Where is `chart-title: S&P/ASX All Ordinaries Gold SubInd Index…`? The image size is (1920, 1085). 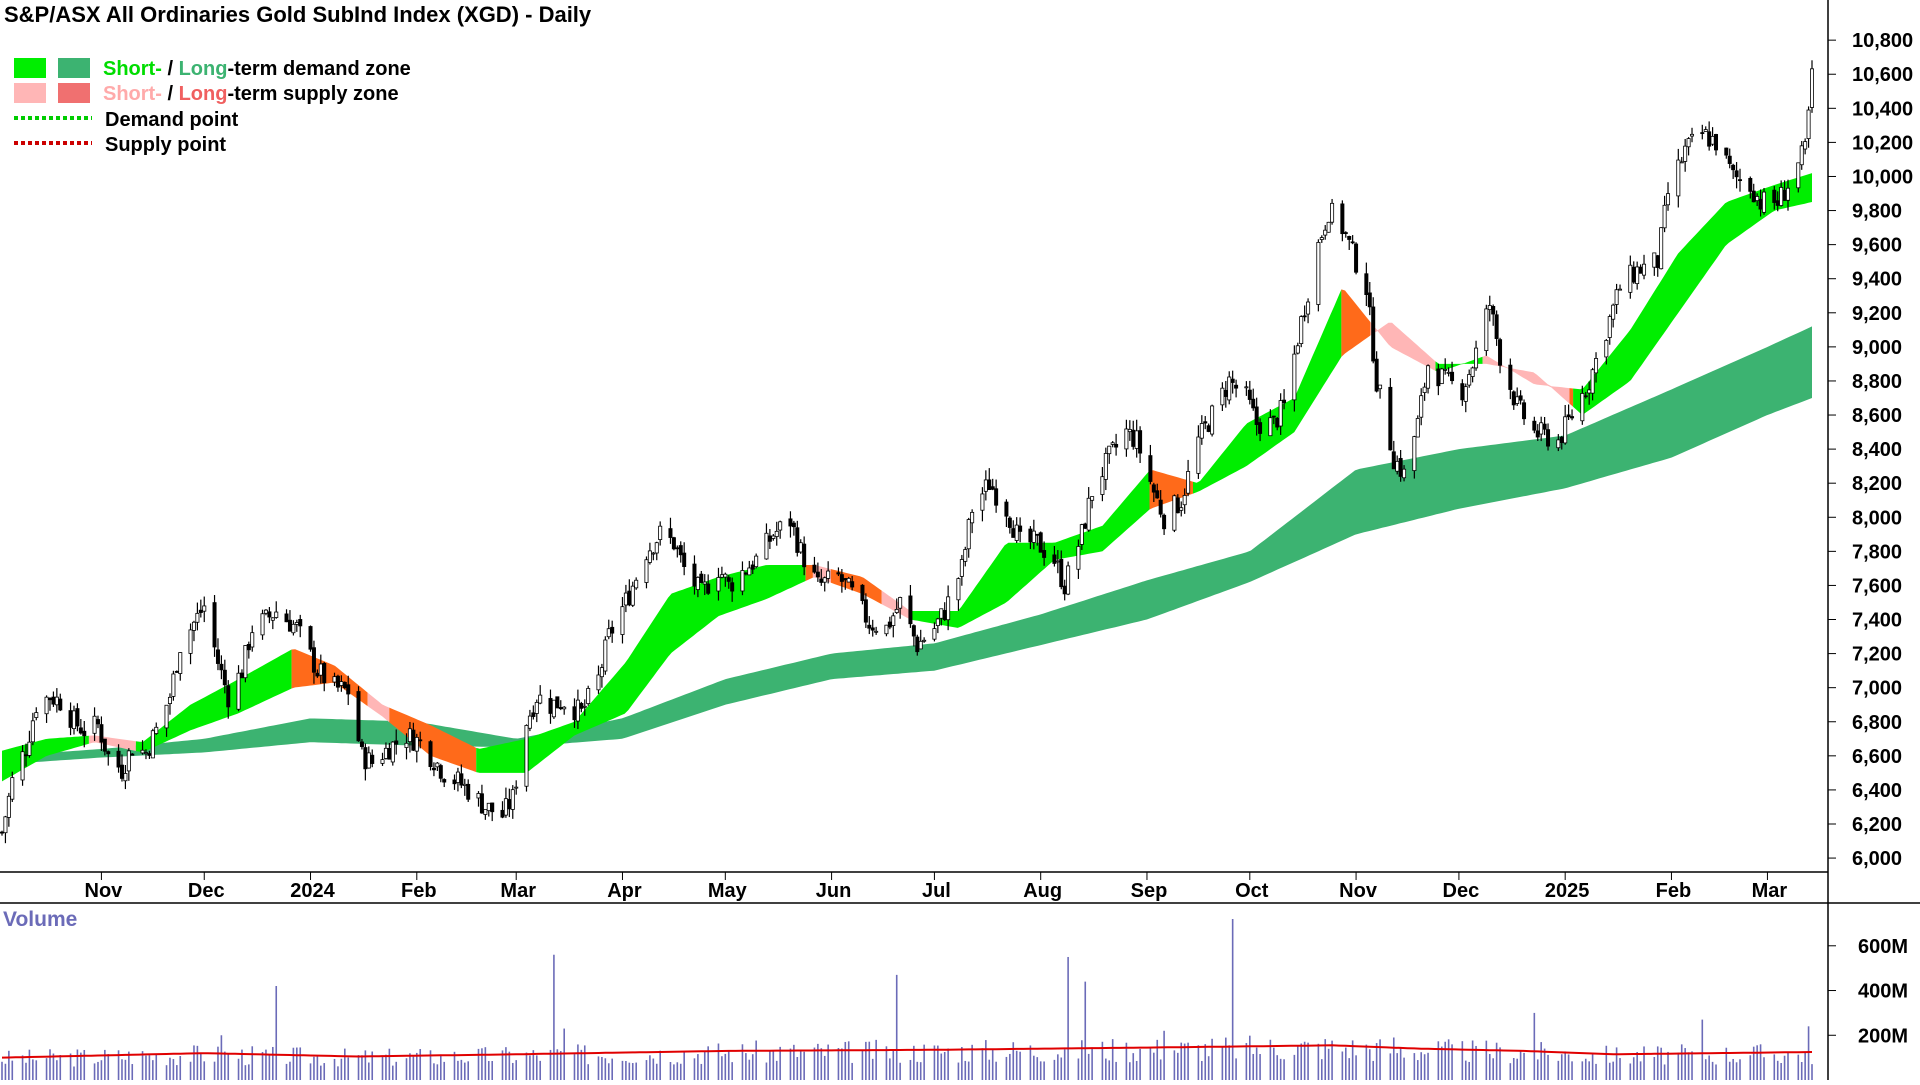
chart-title: S&P/ASX All Ordinaries Gold SubInd Index… is located at coordinates (298, 14).